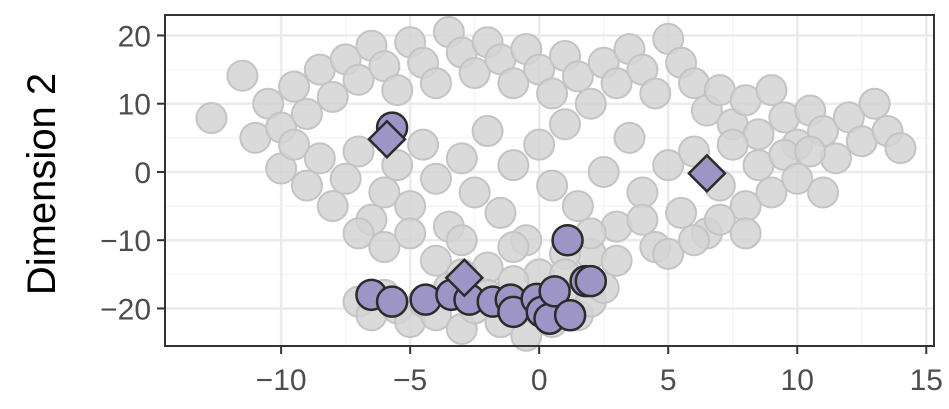 This screenshot has height=409, width=949. I want to click on y-tick-label: 0, so click(142, 173).